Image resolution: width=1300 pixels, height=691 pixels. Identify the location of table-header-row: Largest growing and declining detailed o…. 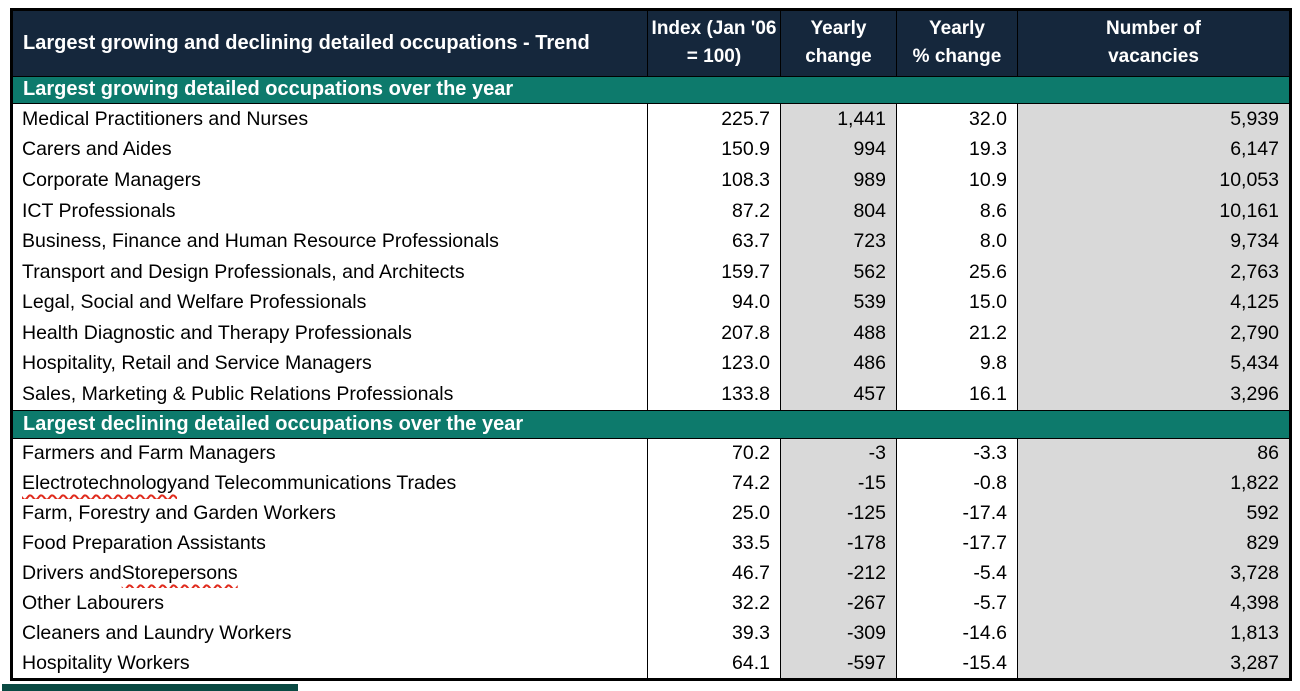
(651, 44).